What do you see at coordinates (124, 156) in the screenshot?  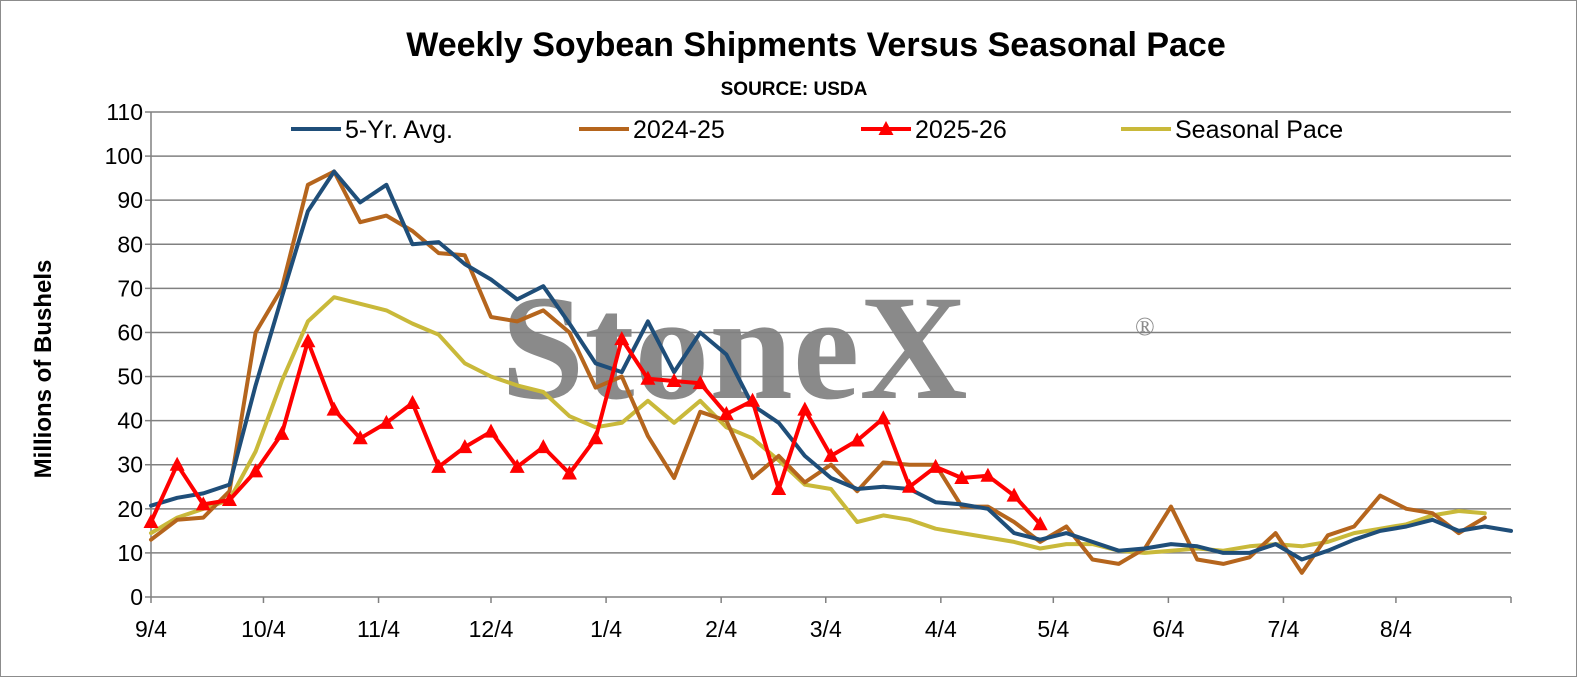 I see `y-tick-label: 100` at bounding box center [124, 156].